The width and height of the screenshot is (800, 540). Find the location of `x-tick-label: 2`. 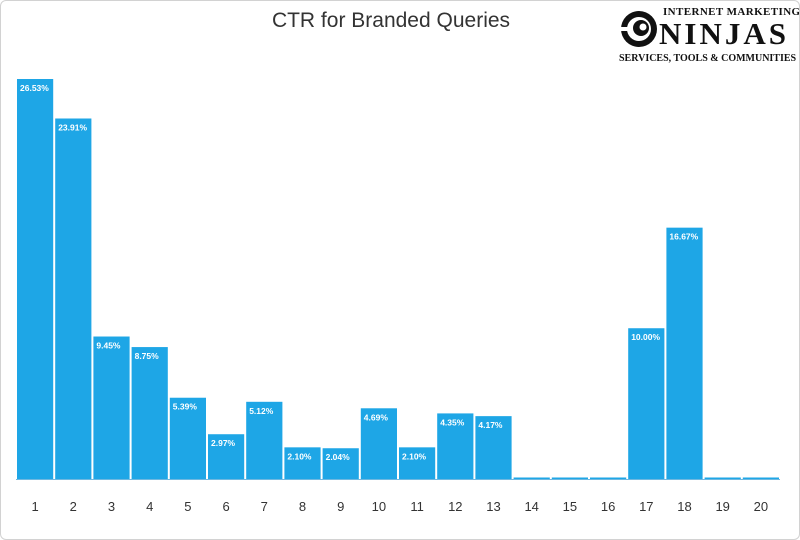

x-tick-label: 2 is located at coordinates (73, 506).